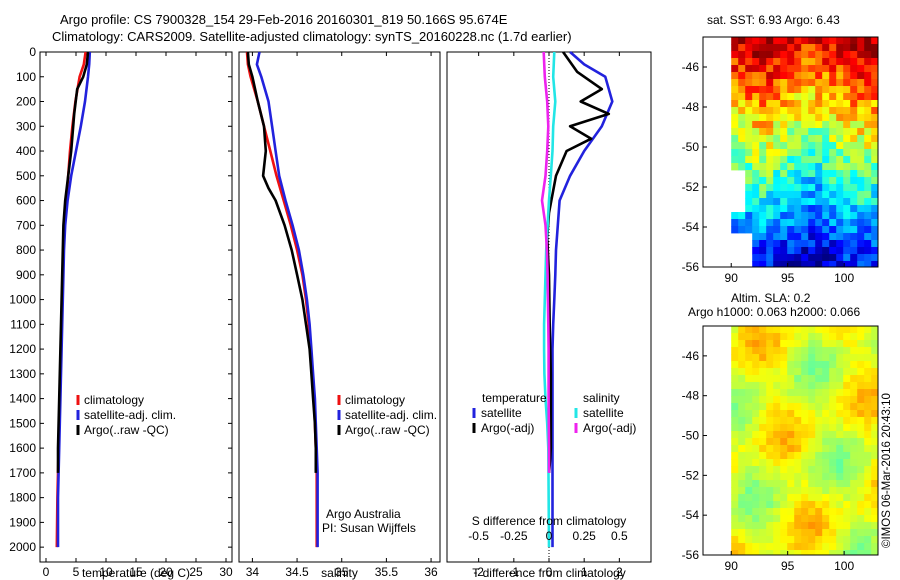 Image resolution: width=900 pixels, height=580 pixels. I want to click on legend-label: Argo(-adj), so click(507, 428).